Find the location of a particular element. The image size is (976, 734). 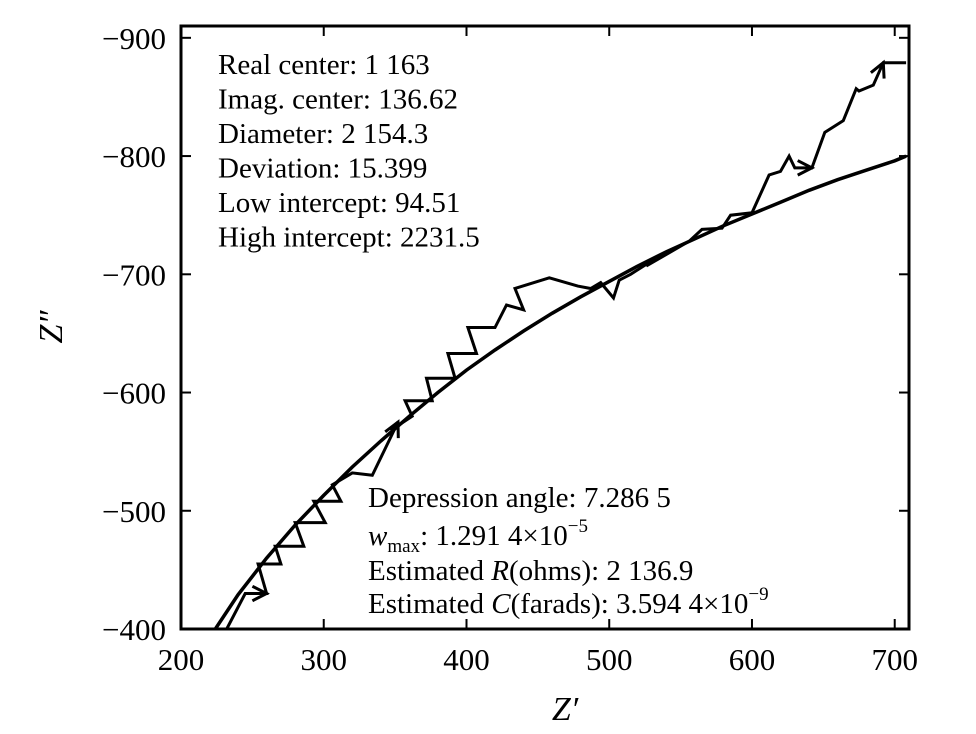

y-tick-label-4: −800 is located at coordinates (134, 156).